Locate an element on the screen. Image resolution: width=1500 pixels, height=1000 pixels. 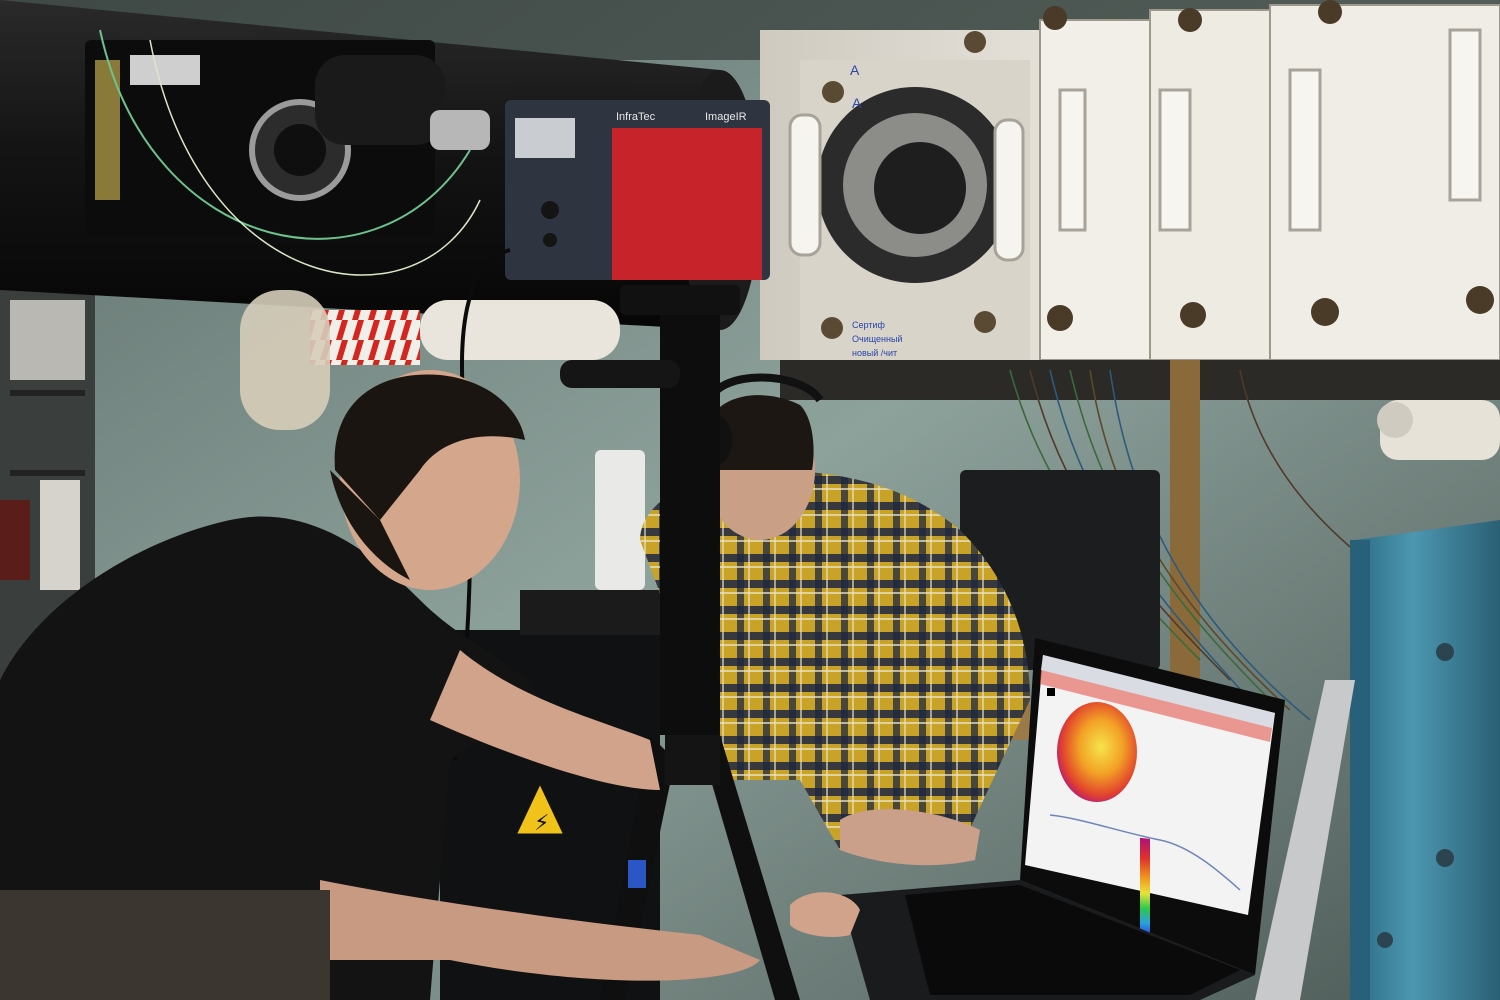
person-plaid-shirt is located at coordinates (835, 619).